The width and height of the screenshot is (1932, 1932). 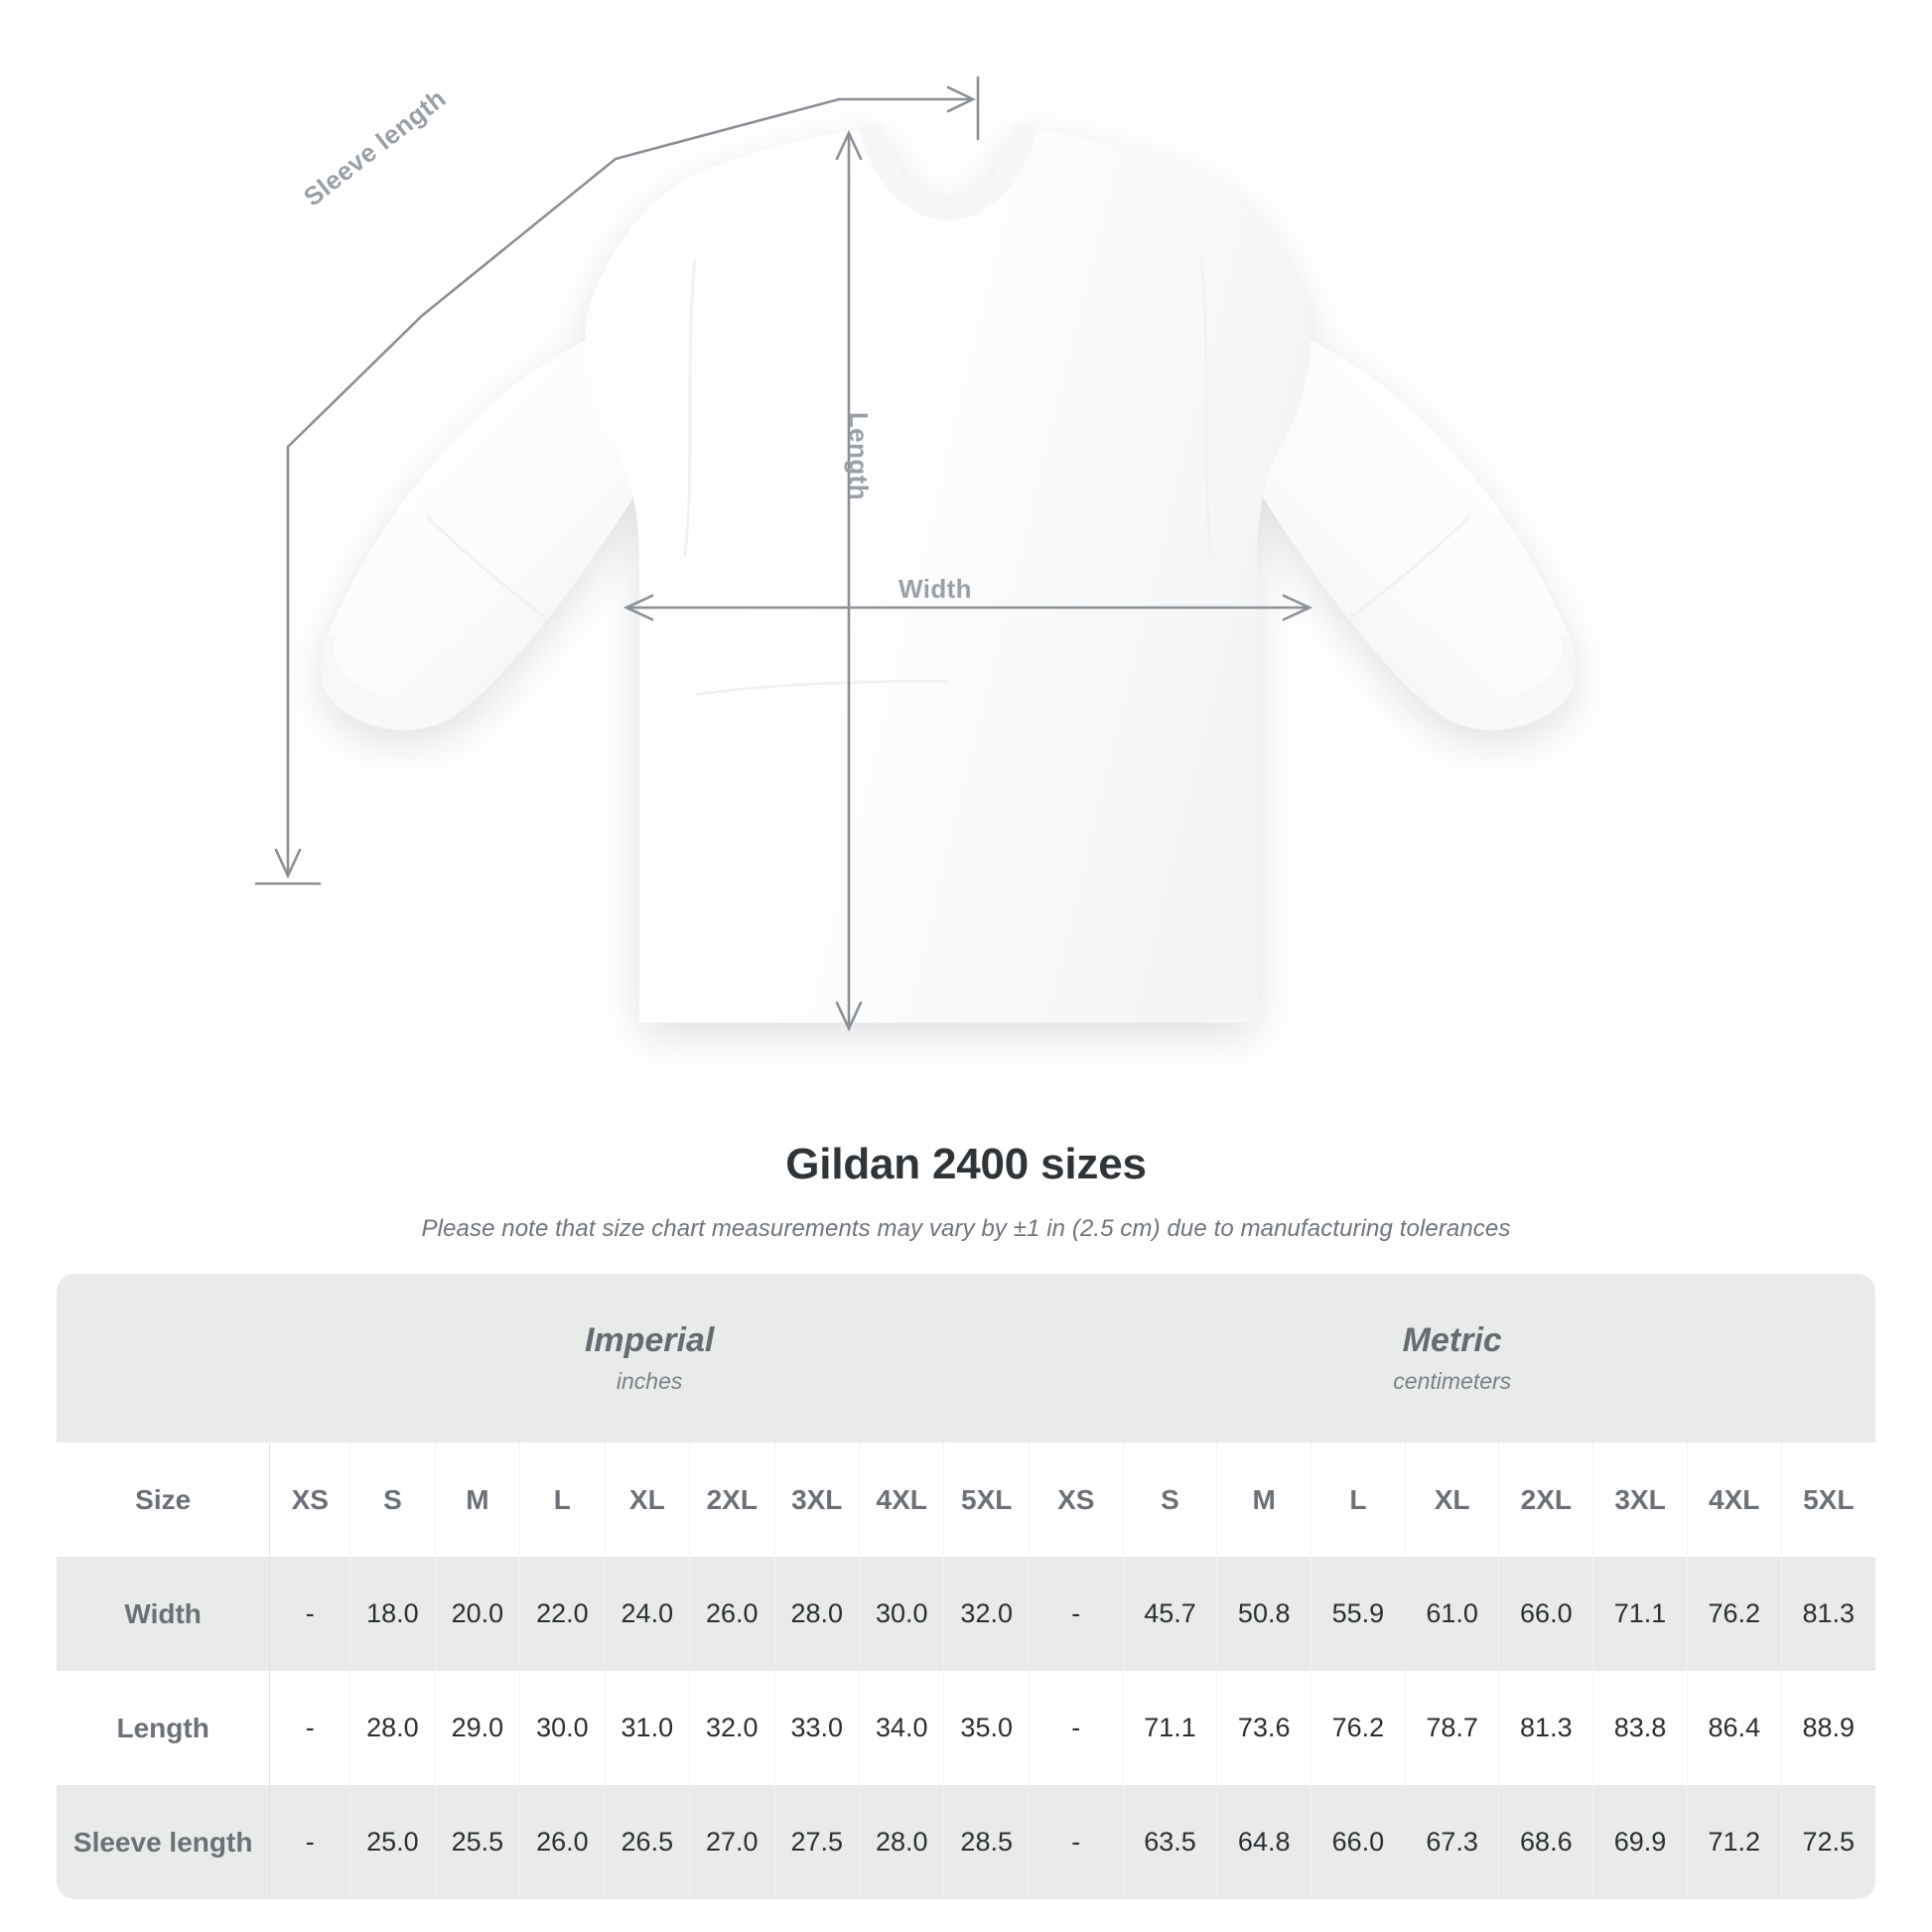 I want to click on cell-length-in-2xl: 32.0, so click(x=732, y=1728).